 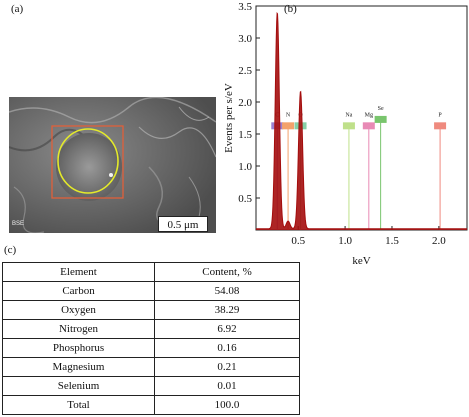 What do you see at coordinates (348, 115) in the screenshot?
I see `element-label-na: Na` at bounding box center [348, 115].